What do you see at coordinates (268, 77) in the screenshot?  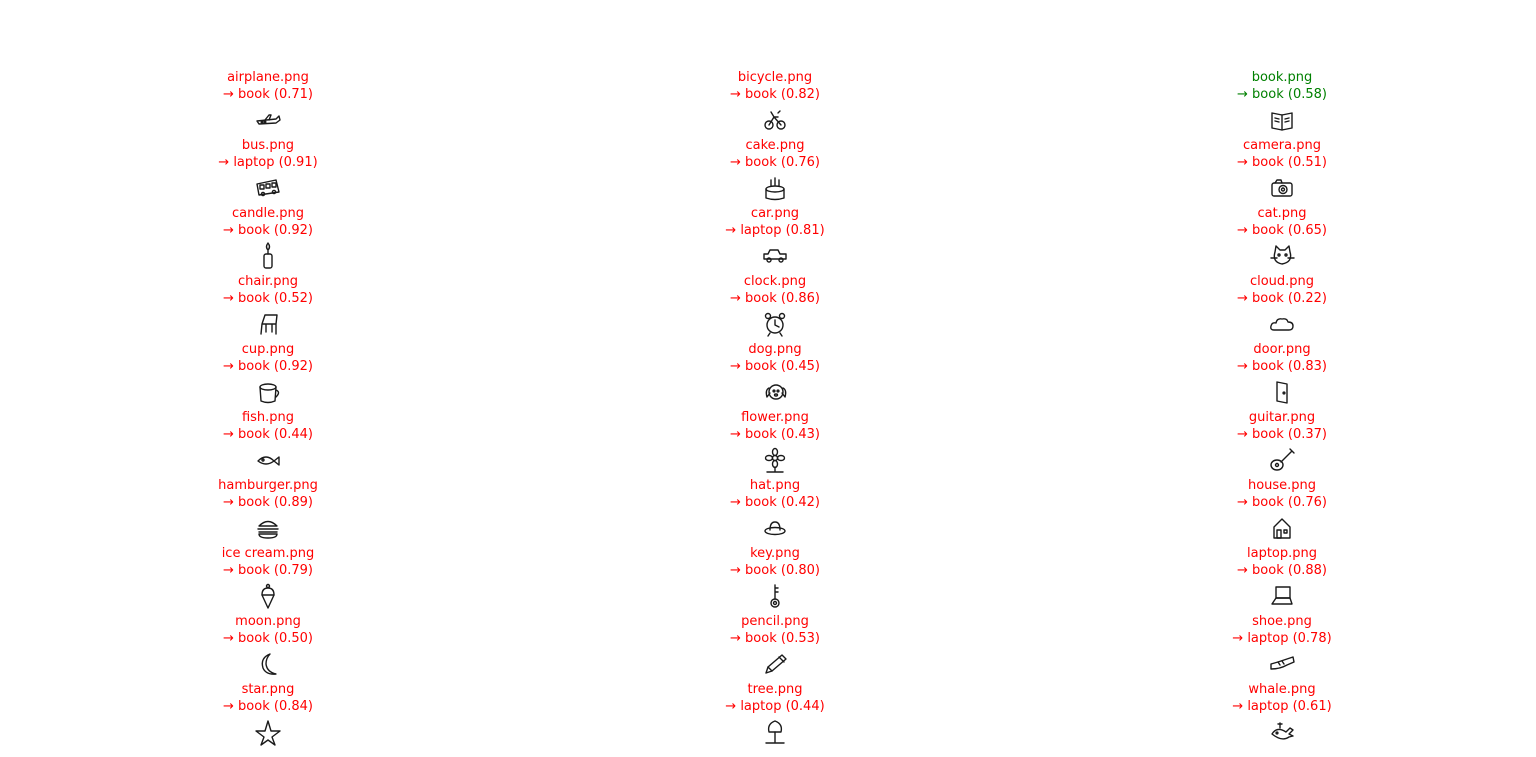 I see `filename-label: airplane.png` at bounding box center [268, 77].